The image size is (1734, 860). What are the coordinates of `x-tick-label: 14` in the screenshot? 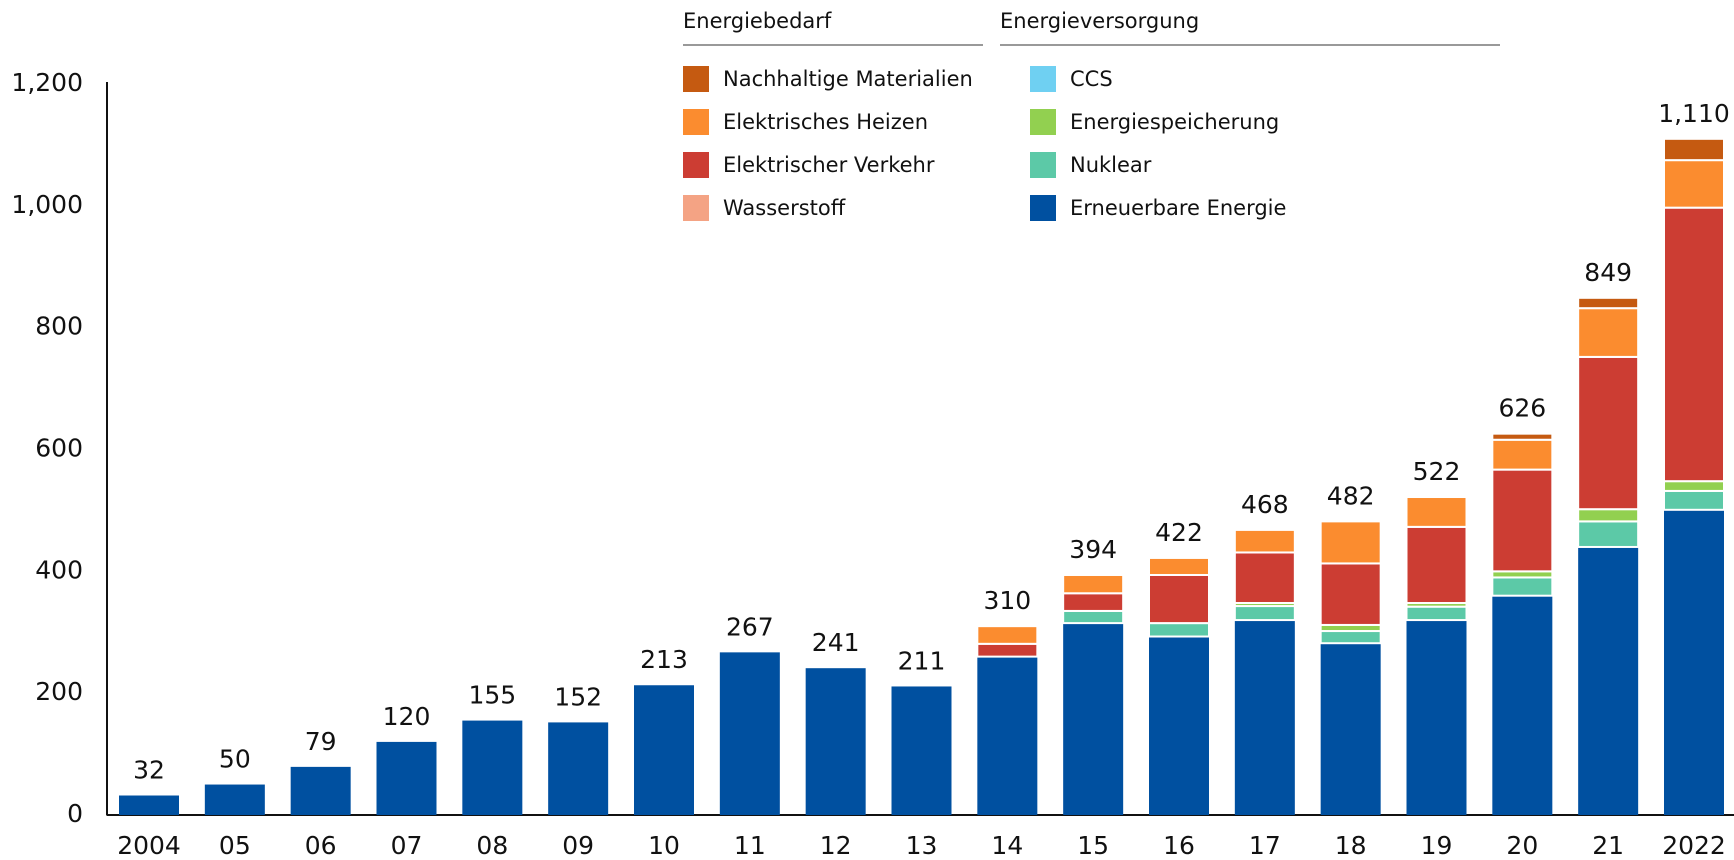 It's located at (1007, 845).